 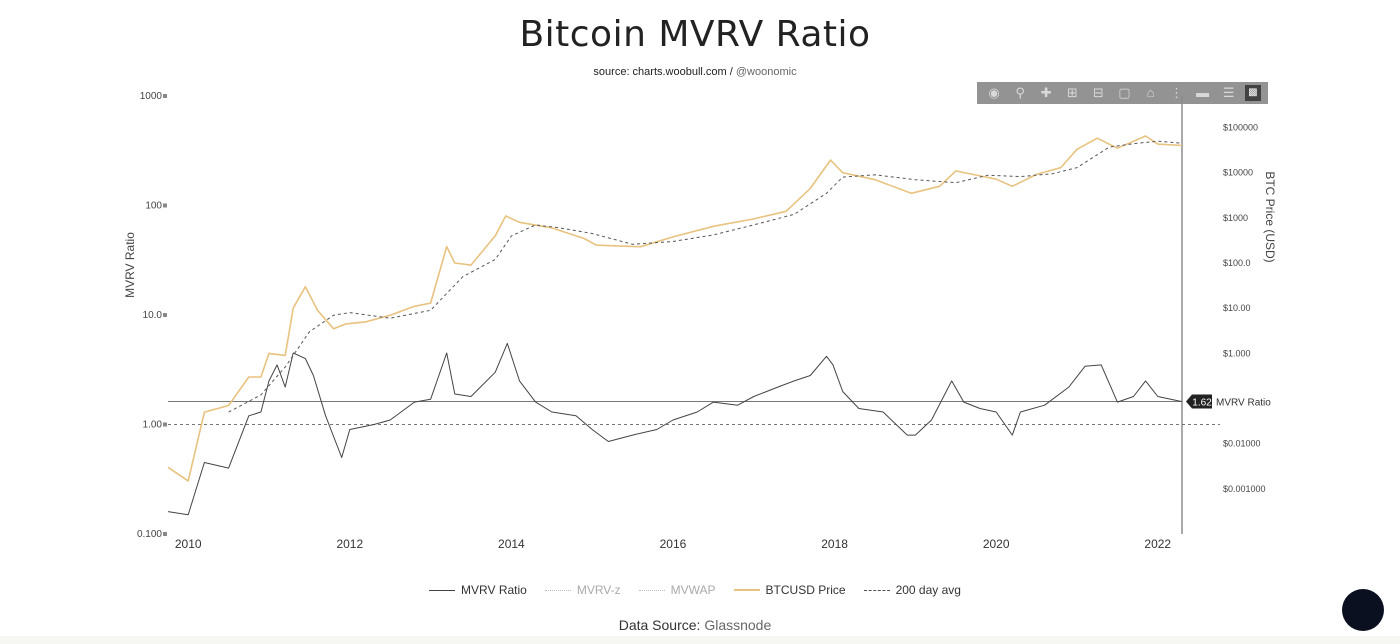 What do you see at coordinates (1363, 610) in the screenshot?
I see `chat-bubble-button` at bounding box center [1363, 610].